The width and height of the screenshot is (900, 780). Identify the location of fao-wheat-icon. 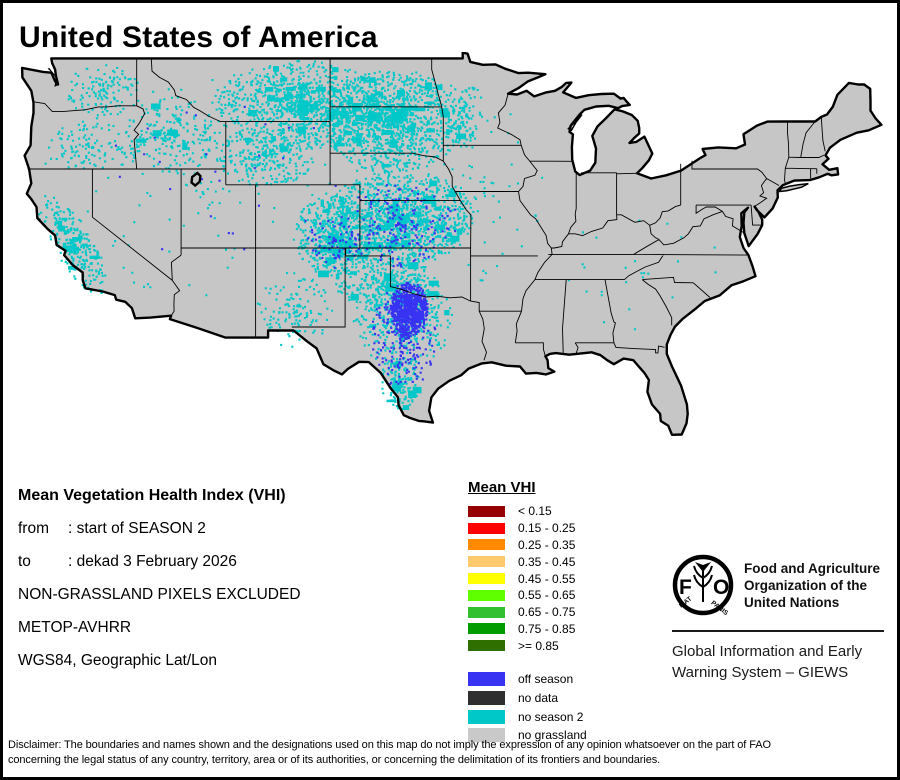
(703, 583).